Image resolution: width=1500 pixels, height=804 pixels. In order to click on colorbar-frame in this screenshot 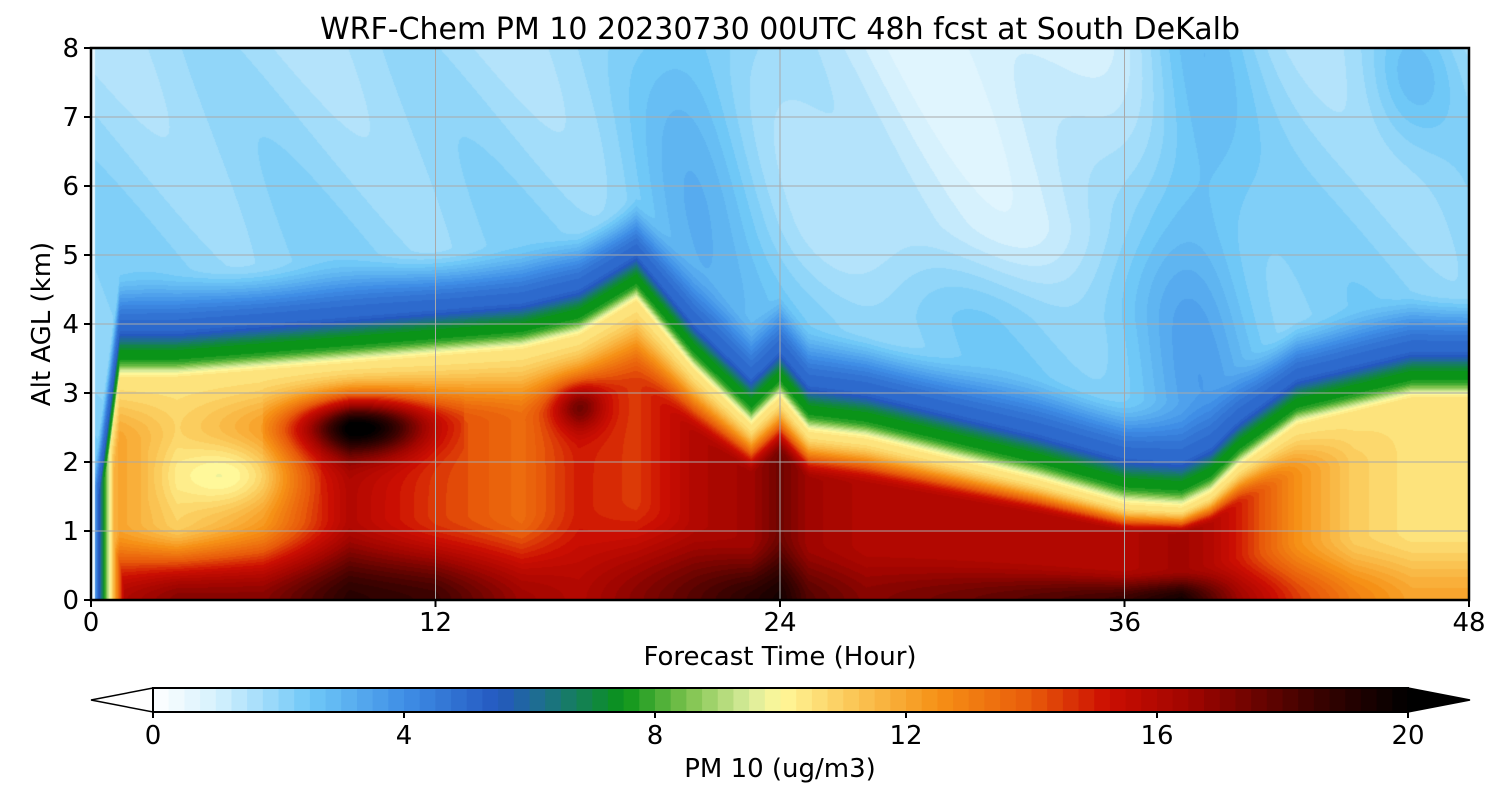, I will do `click(780, 700)`.